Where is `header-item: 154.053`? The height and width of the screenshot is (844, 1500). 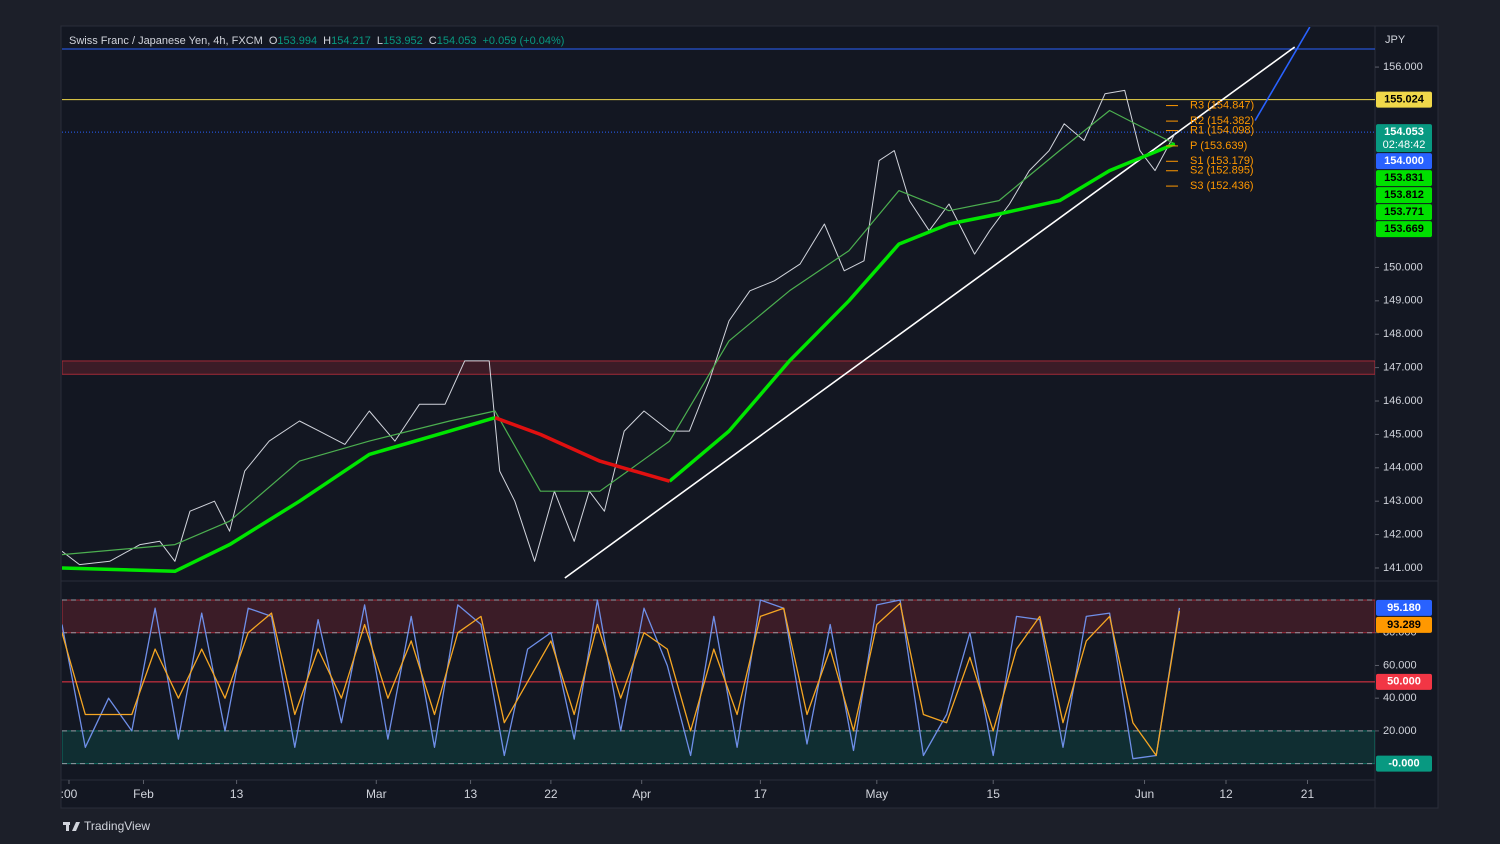 header-item: 154.053 is located at coordinates (457, 41).